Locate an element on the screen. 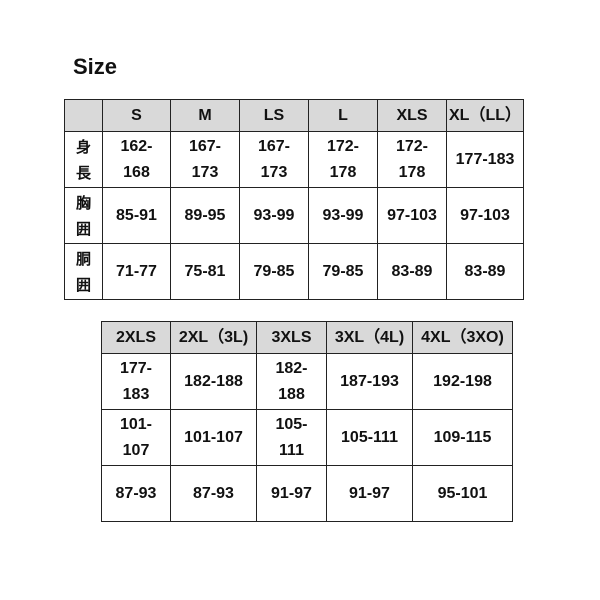  cell: 75-81 is located at coordinates (205, 271).